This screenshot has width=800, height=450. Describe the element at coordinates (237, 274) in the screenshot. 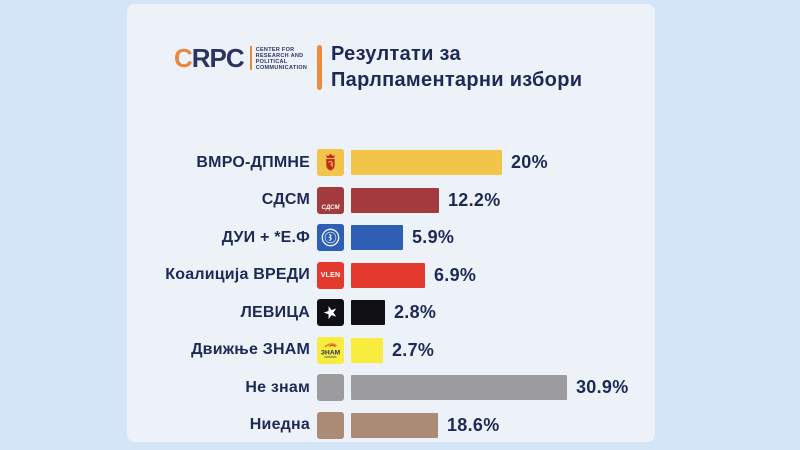

I see `party-label: Коалиција ВРЕДИ` at that location.